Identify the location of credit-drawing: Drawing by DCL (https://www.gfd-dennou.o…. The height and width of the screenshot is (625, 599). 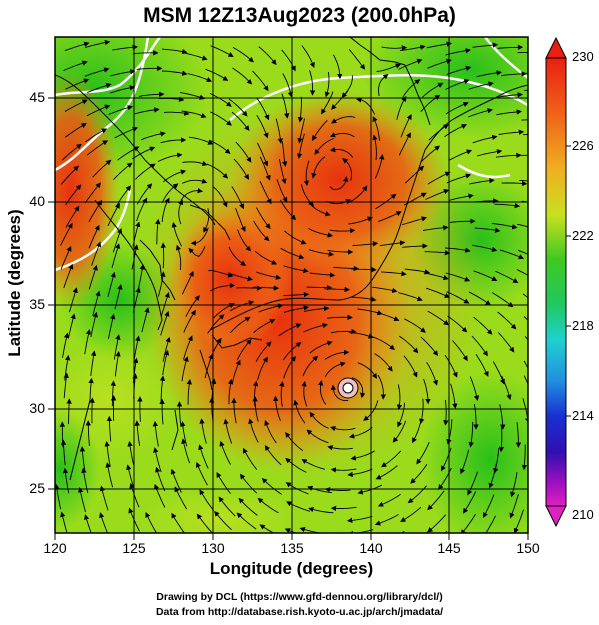
(299, 597).